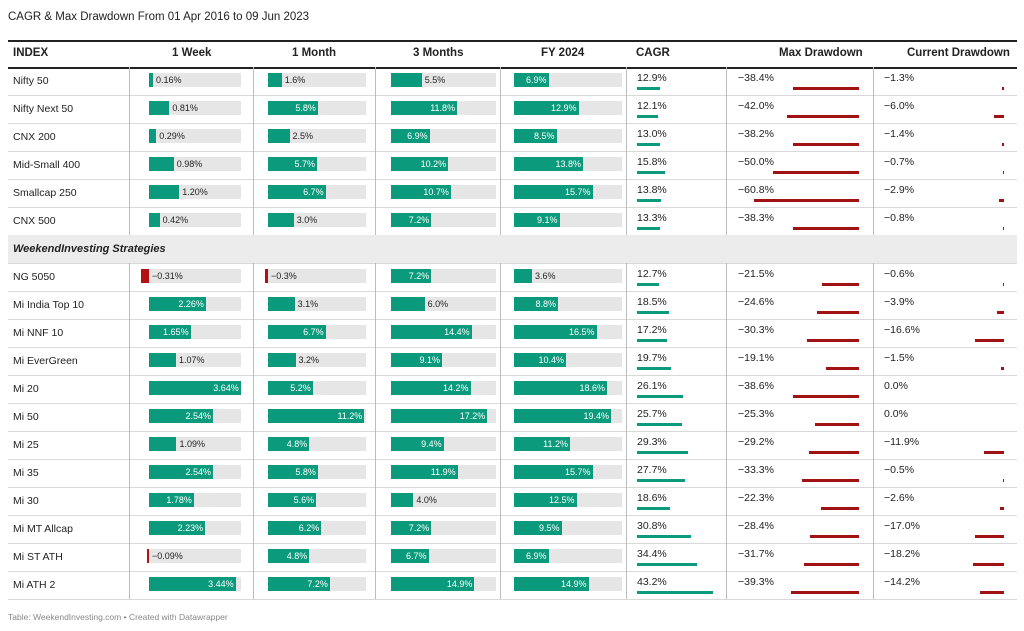 The image size is (1024, 631). Describe the element at coordinates (419, 528) in the screenshot. I see `3-months-value: 7.2%` at that location.